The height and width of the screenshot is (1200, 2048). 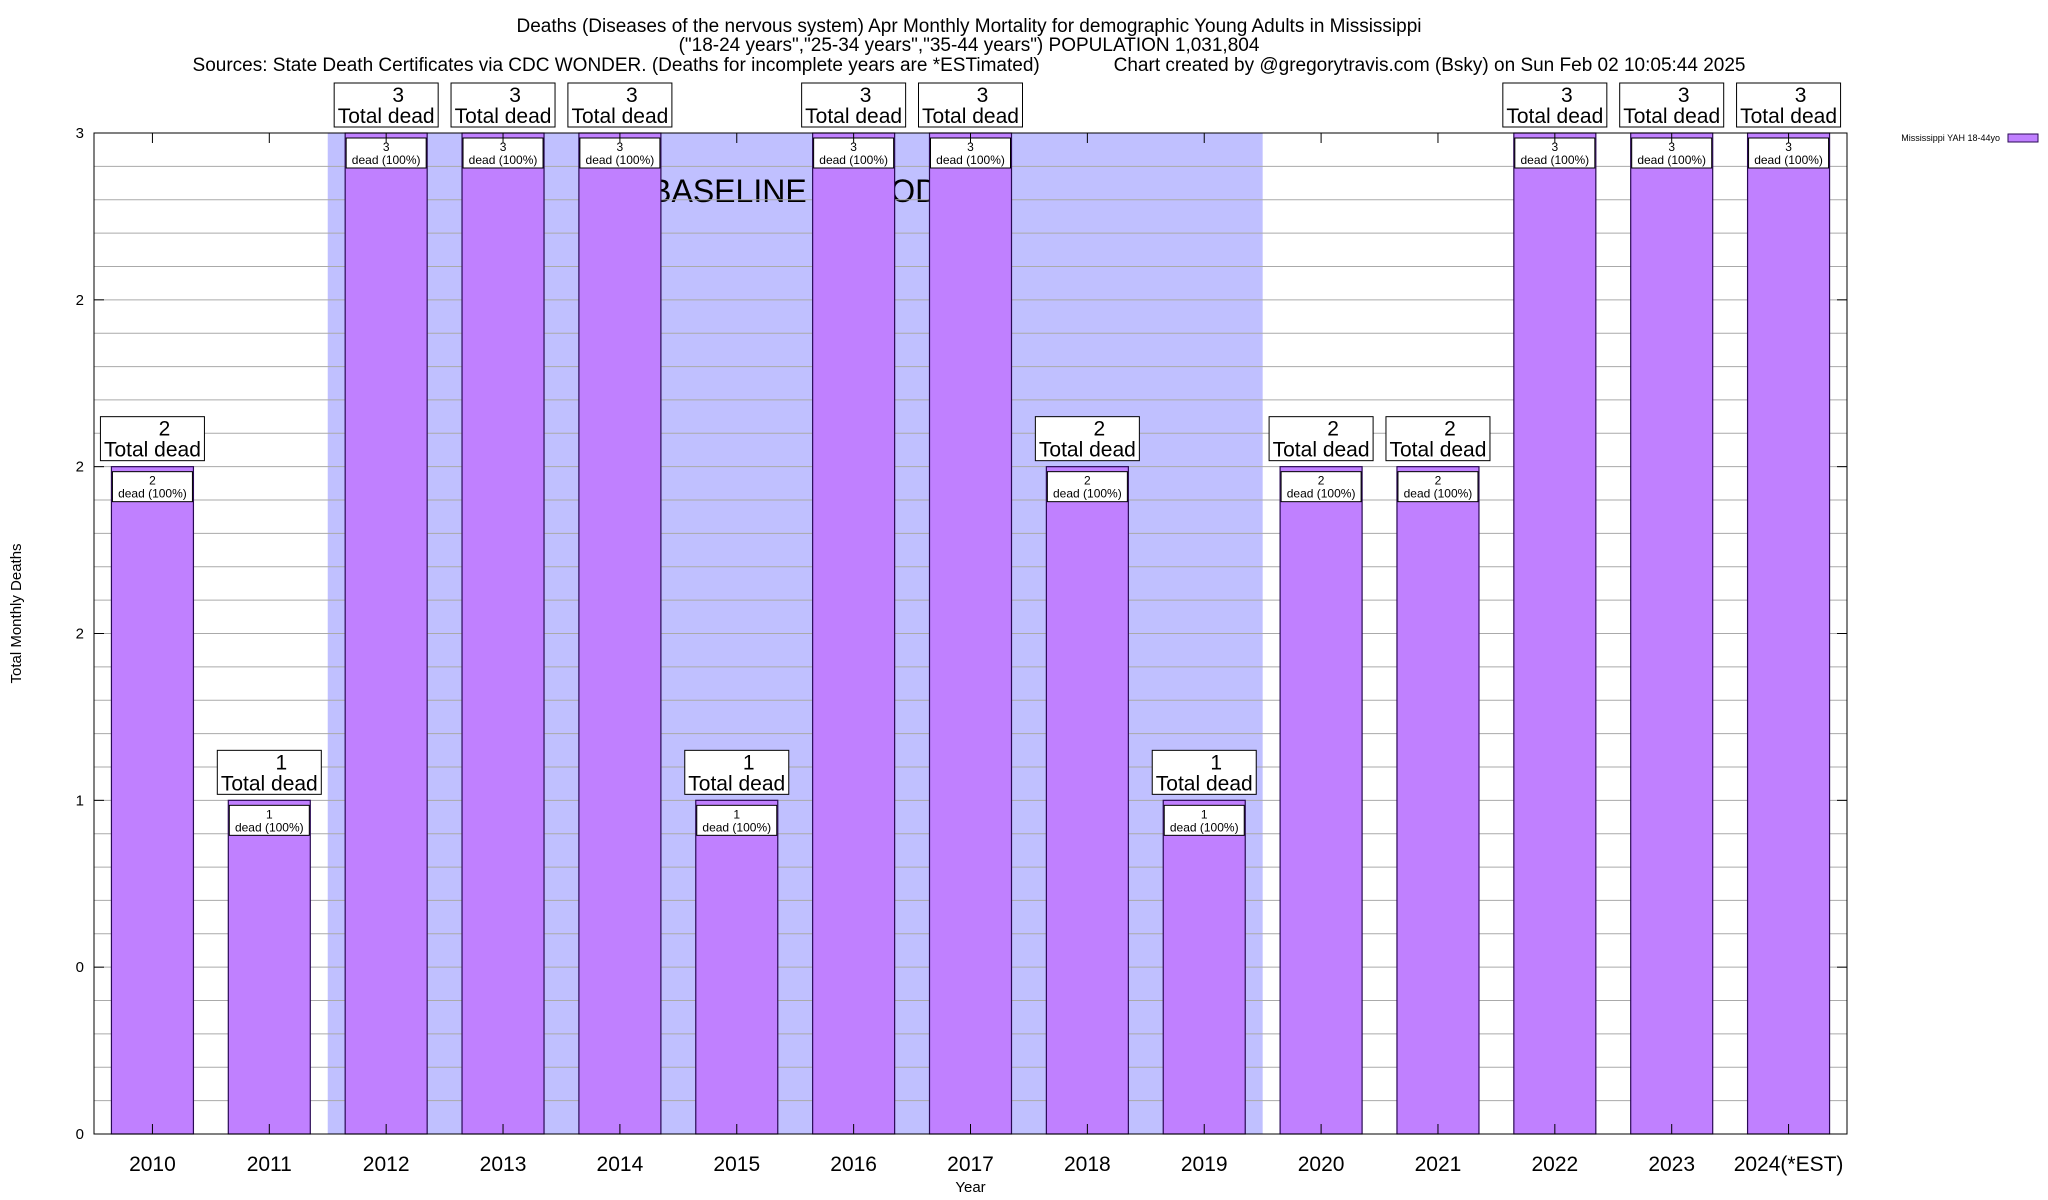 I want to click on x-tick-label: 2013, so click(x=503, y=1164).